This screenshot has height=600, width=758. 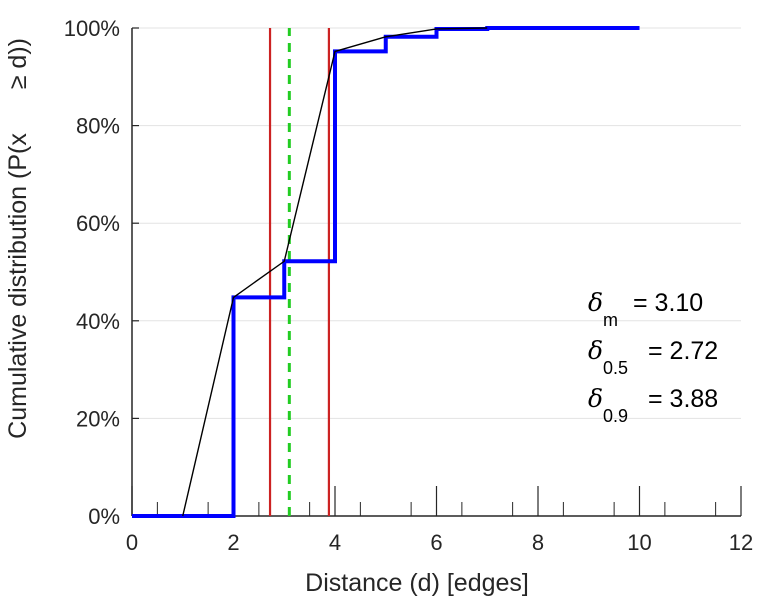 I want to click on x-tick-label: 12, so click(x=741, y=542).